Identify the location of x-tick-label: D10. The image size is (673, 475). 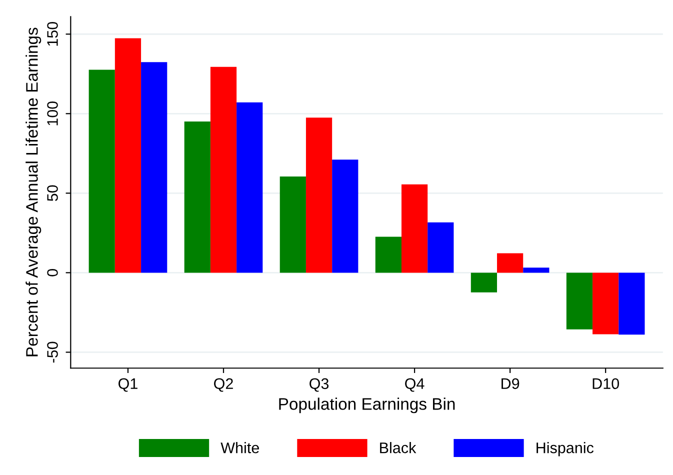
(606, 384).